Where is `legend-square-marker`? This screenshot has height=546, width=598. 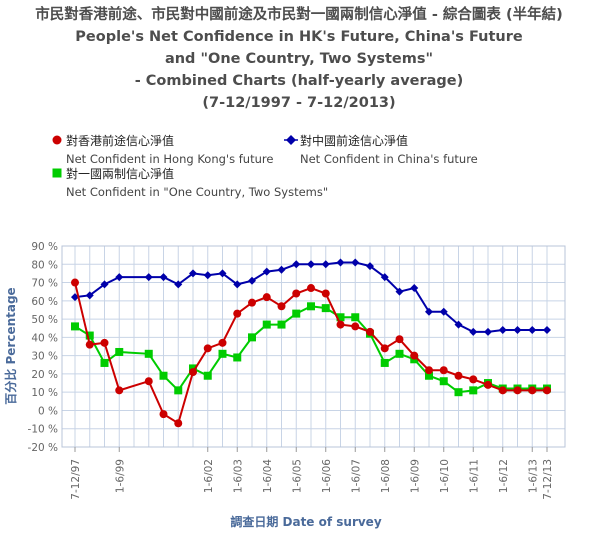
legend-square-marker is located at coordinates (57, 173).